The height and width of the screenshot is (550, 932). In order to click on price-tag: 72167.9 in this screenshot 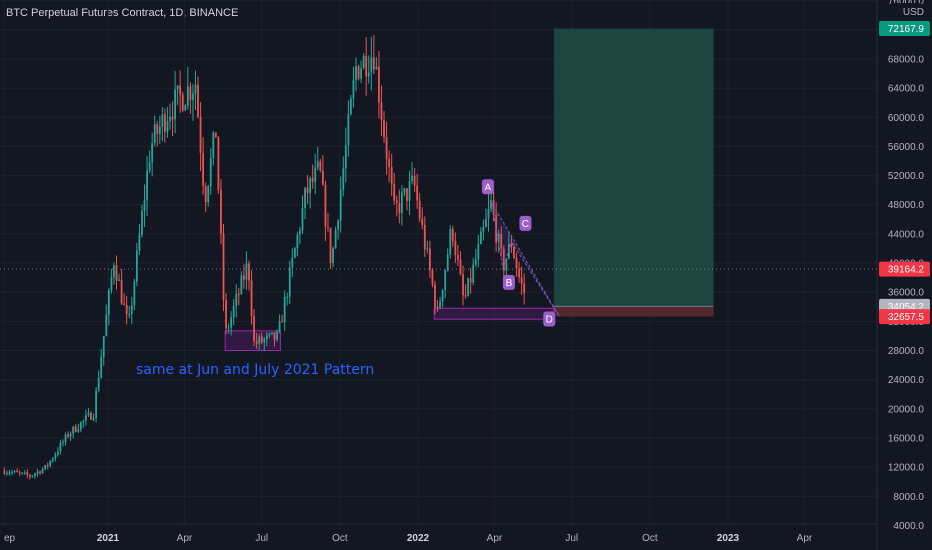, I will do `click(904, 29)`.